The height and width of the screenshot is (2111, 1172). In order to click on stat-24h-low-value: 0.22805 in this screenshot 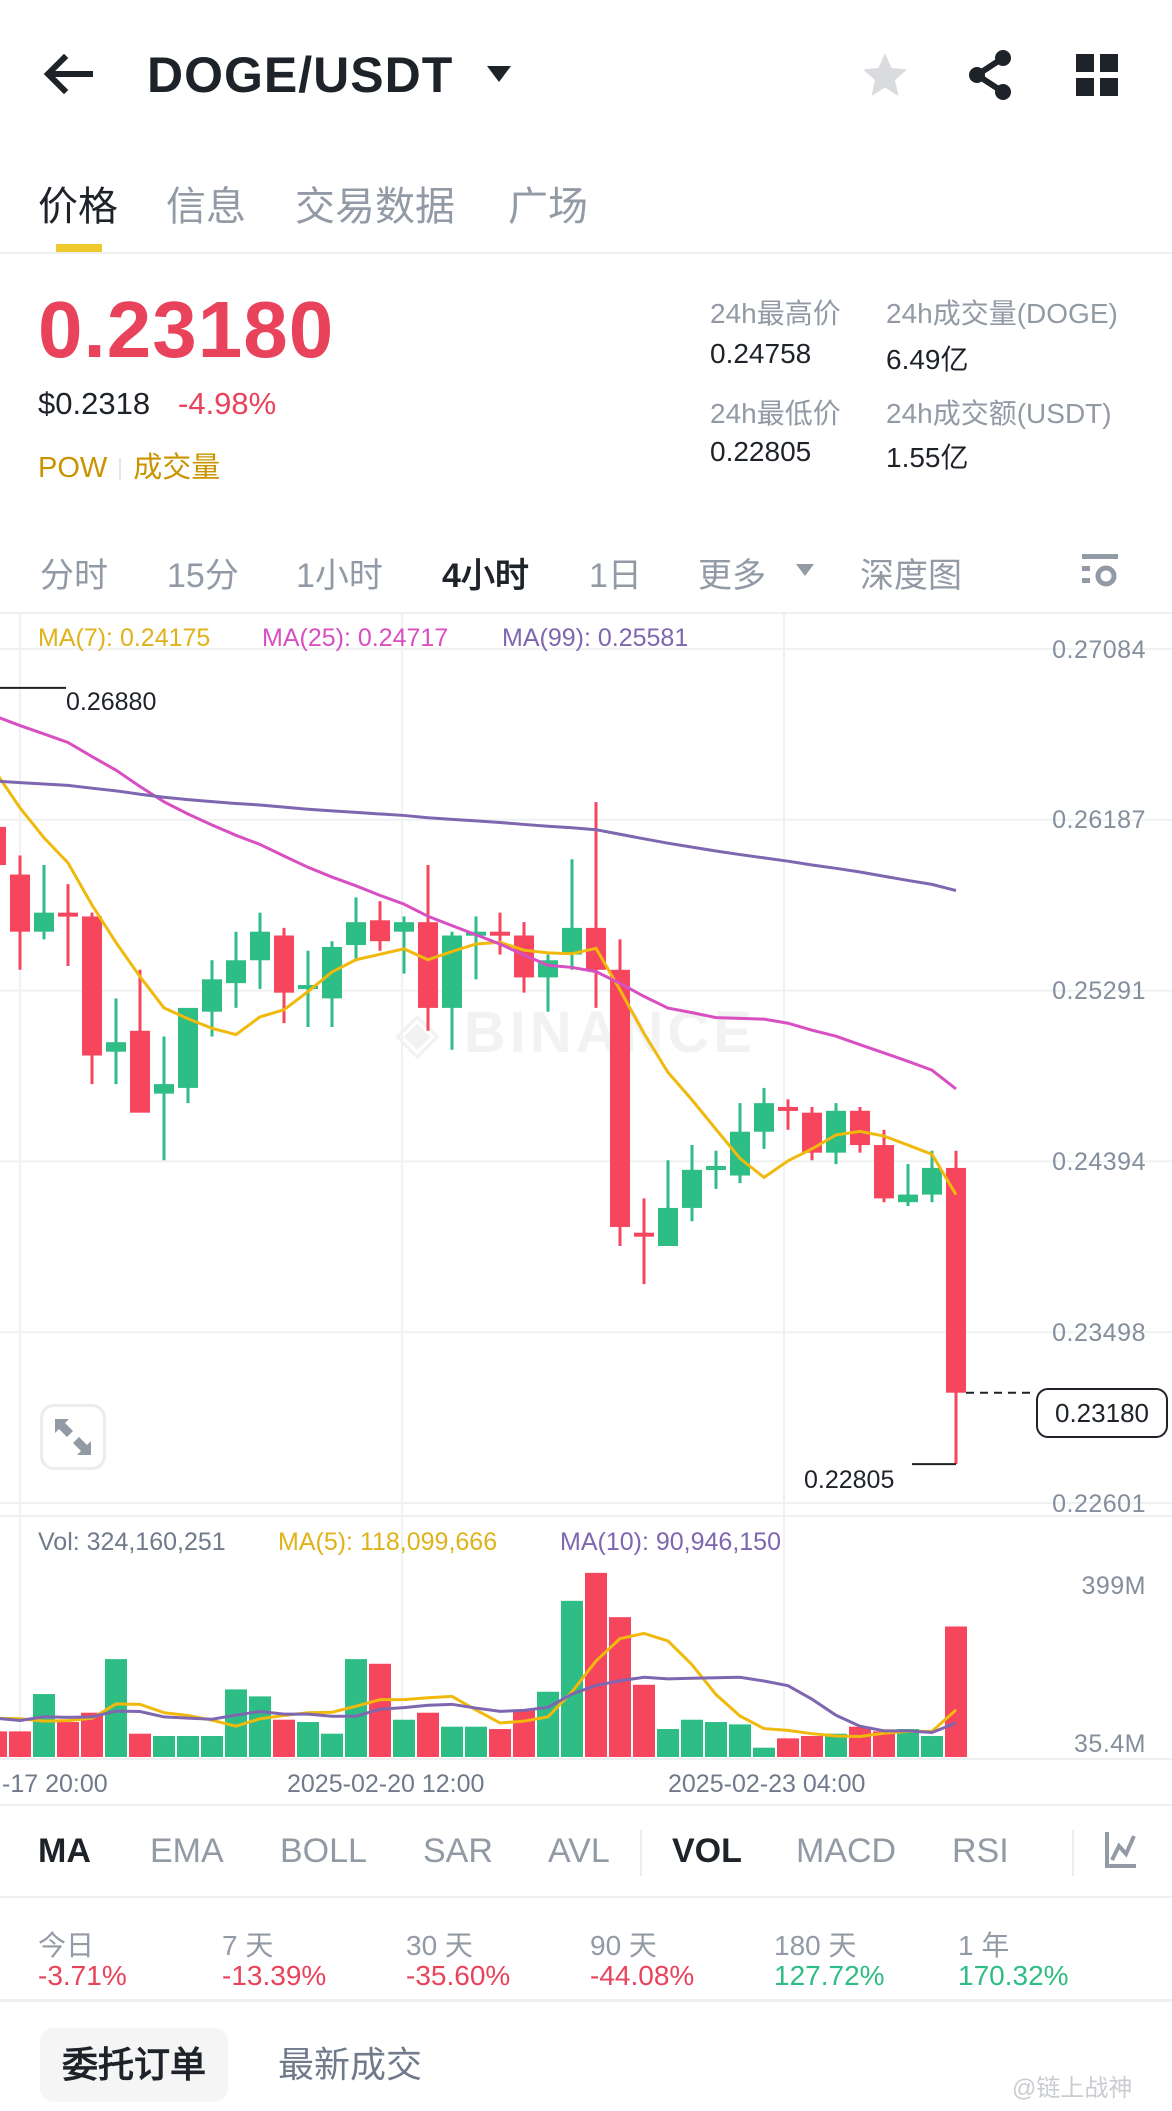, I will do `click(761, 451)`.